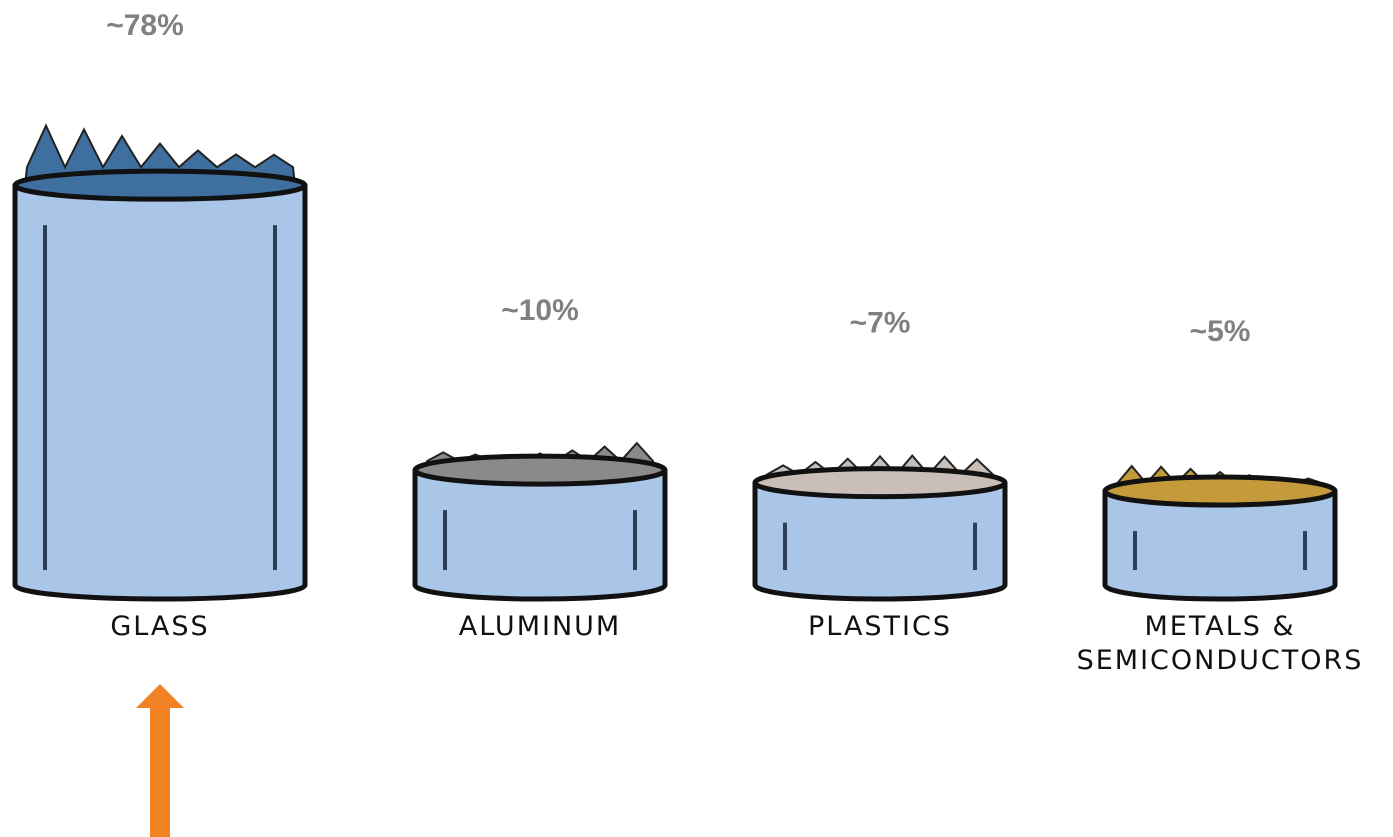  I want to click on value-label: ~7%, so click(880, 323).